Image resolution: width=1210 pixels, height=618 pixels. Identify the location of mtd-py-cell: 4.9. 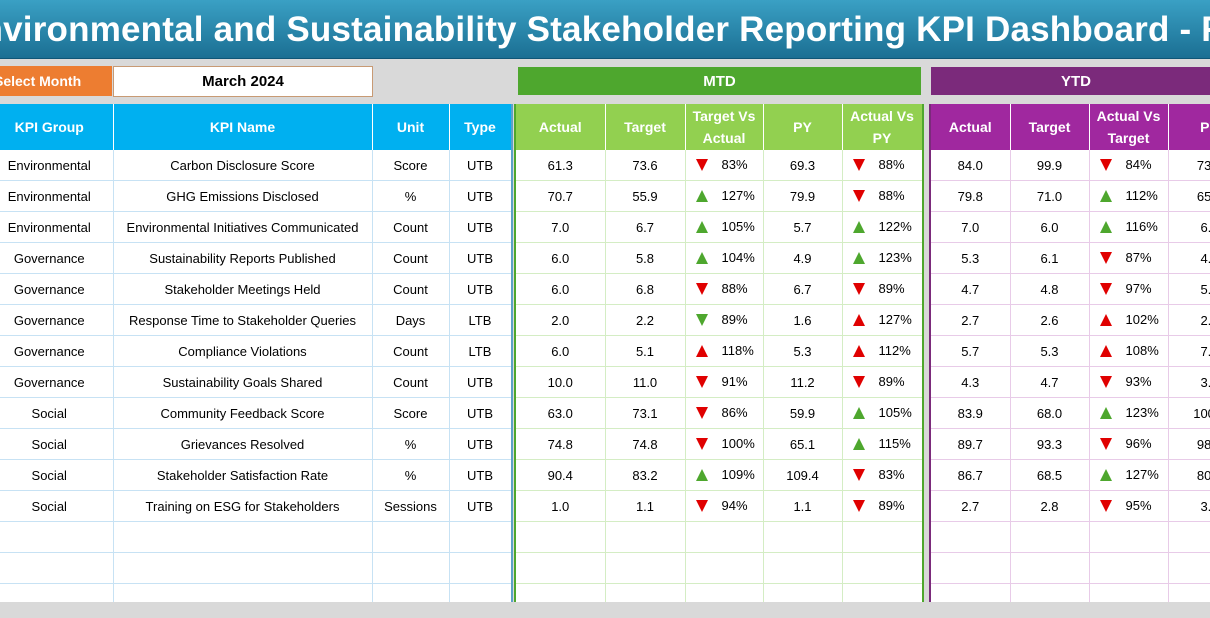
(803, 258).